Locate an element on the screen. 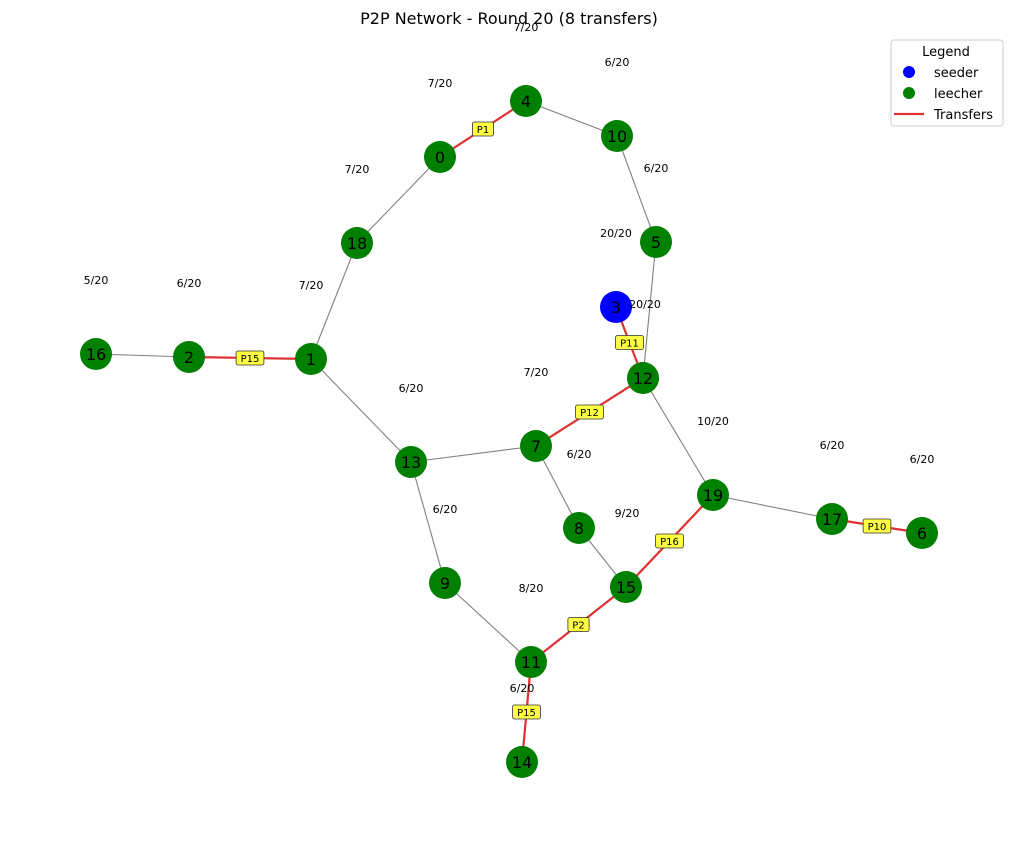 This screenshot has width=1019, height=842. node-5: 5 is located at coordinates (656, 242).